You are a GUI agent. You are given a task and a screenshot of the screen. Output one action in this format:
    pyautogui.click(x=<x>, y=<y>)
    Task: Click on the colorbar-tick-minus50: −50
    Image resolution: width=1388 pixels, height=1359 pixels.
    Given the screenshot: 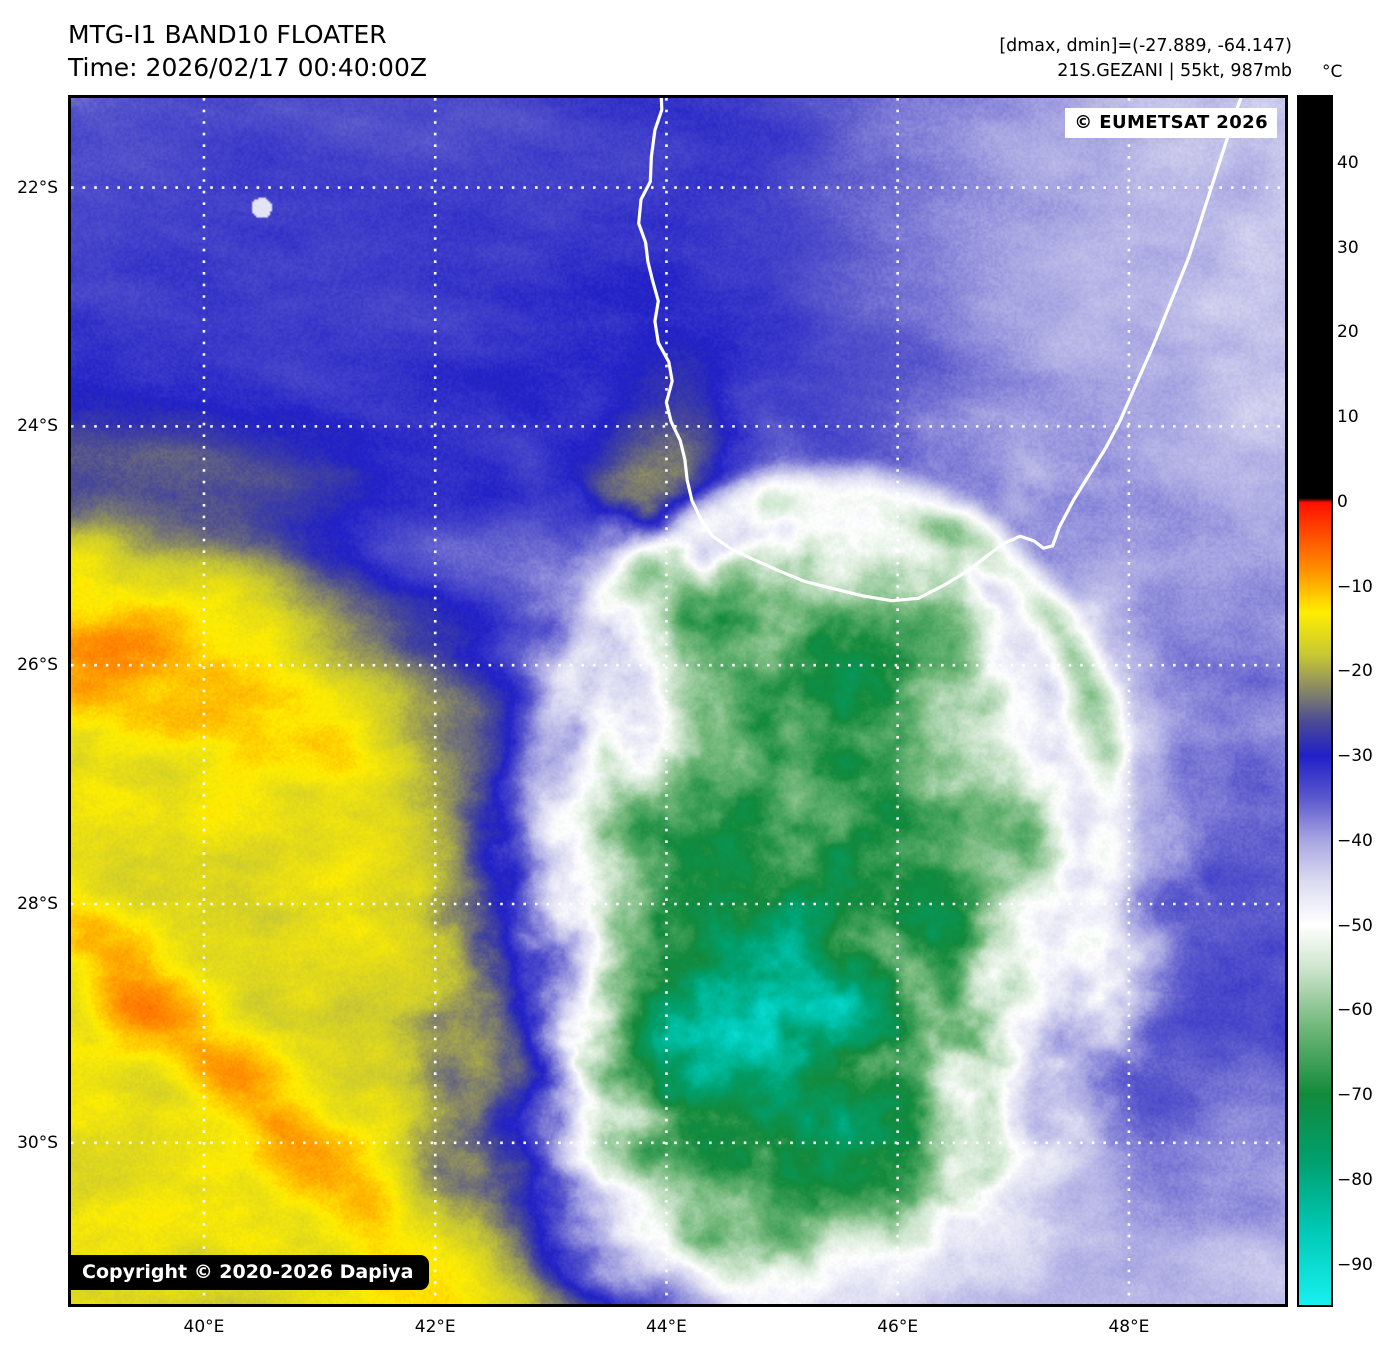 What is the action you would take?
    pyautogui.click(x=1355, y=925)
    